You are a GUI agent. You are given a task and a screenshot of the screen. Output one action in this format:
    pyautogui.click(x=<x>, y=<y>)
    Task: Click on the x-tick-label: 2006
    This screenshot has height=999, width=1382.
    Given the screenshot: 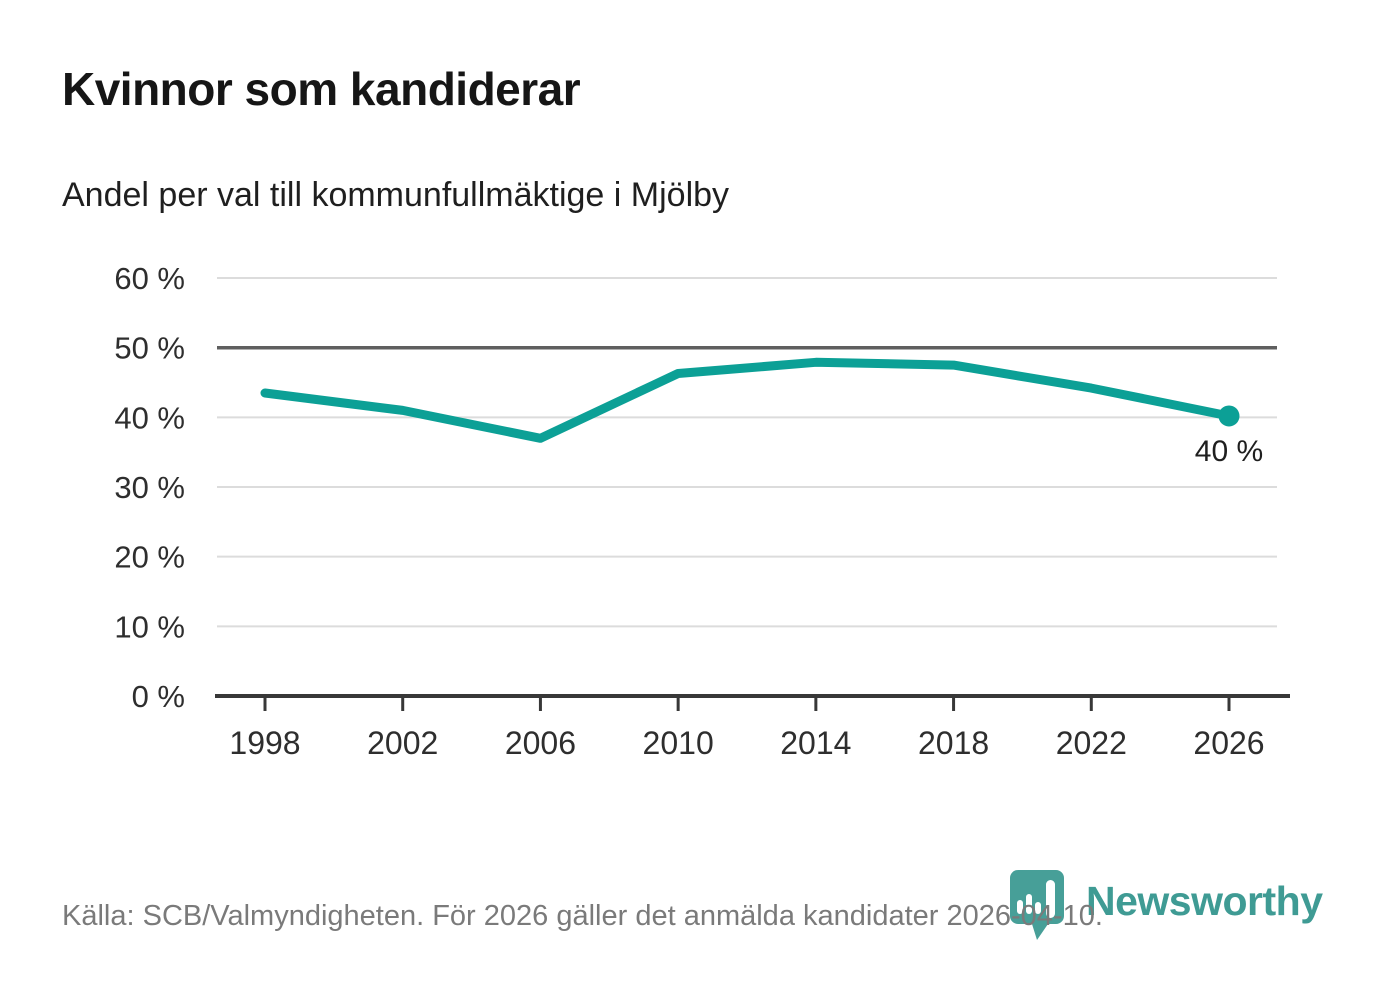 What is the action you would take?
    pyautogui.click(x=540, y=743)
    